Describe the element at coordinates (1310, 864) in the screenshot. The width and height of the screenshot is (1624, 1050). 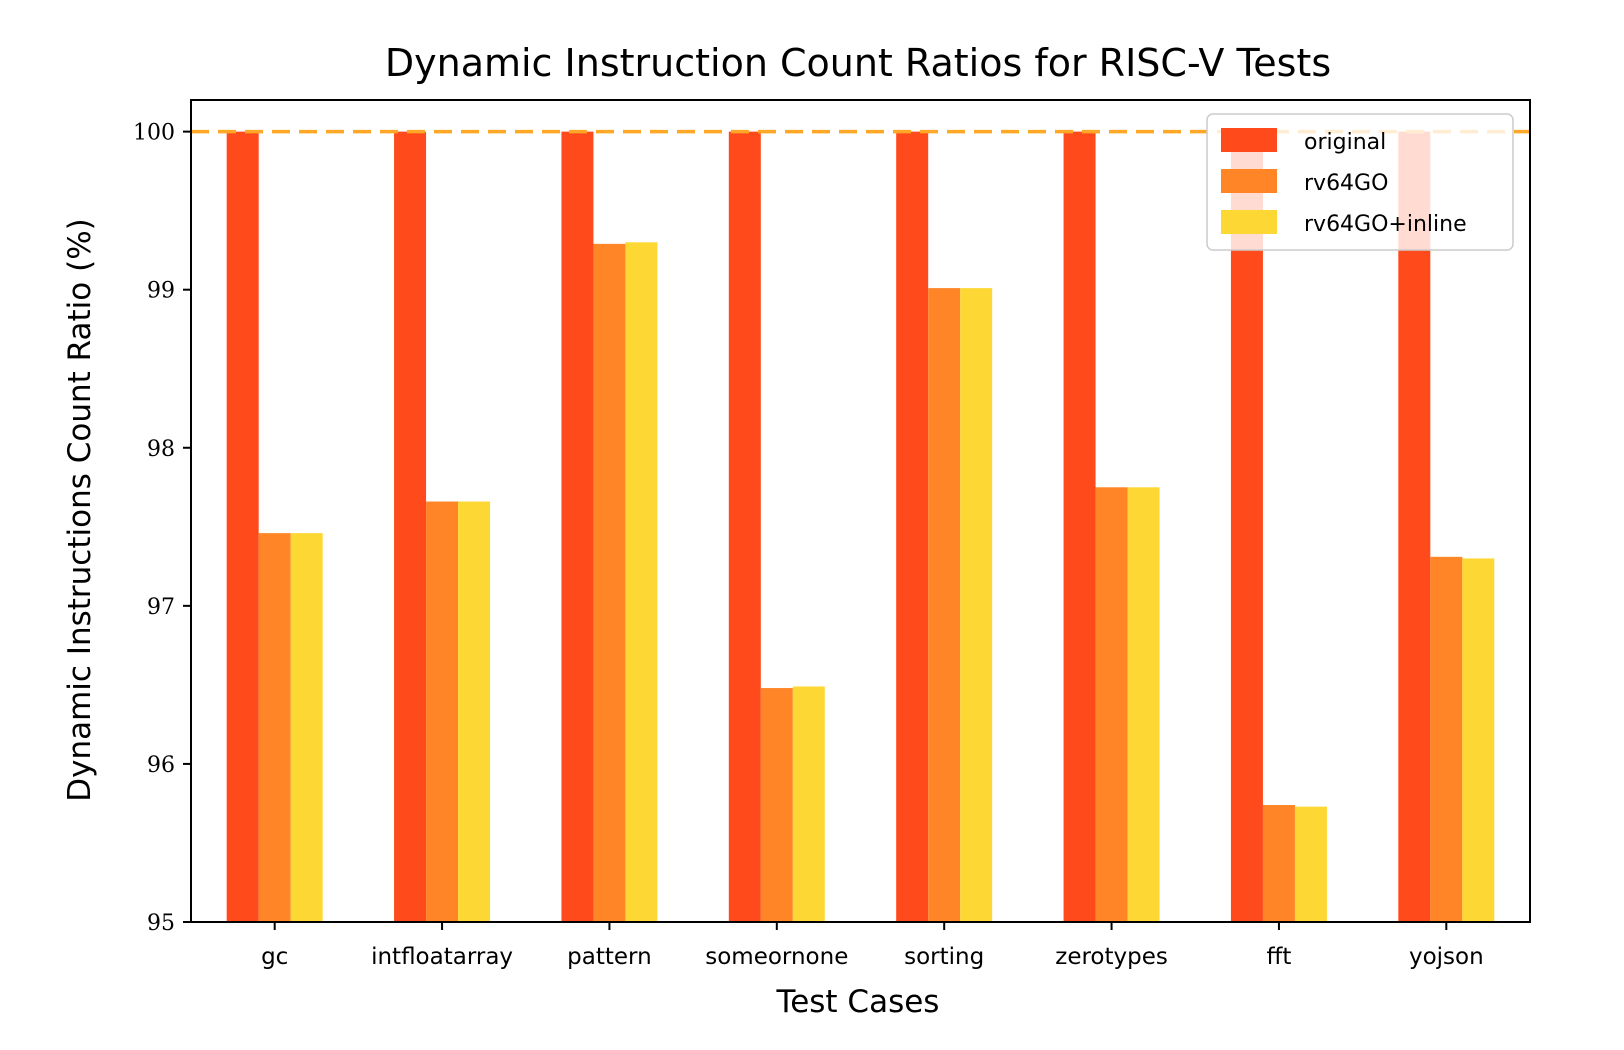
I see `bar-rv64GO+inline-fft` at that location.